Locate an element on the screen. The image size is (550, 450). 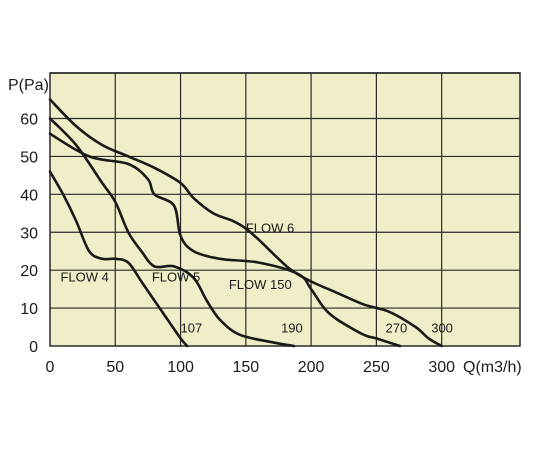
y-tick-label: 50 is located at coordinates (29, 157).